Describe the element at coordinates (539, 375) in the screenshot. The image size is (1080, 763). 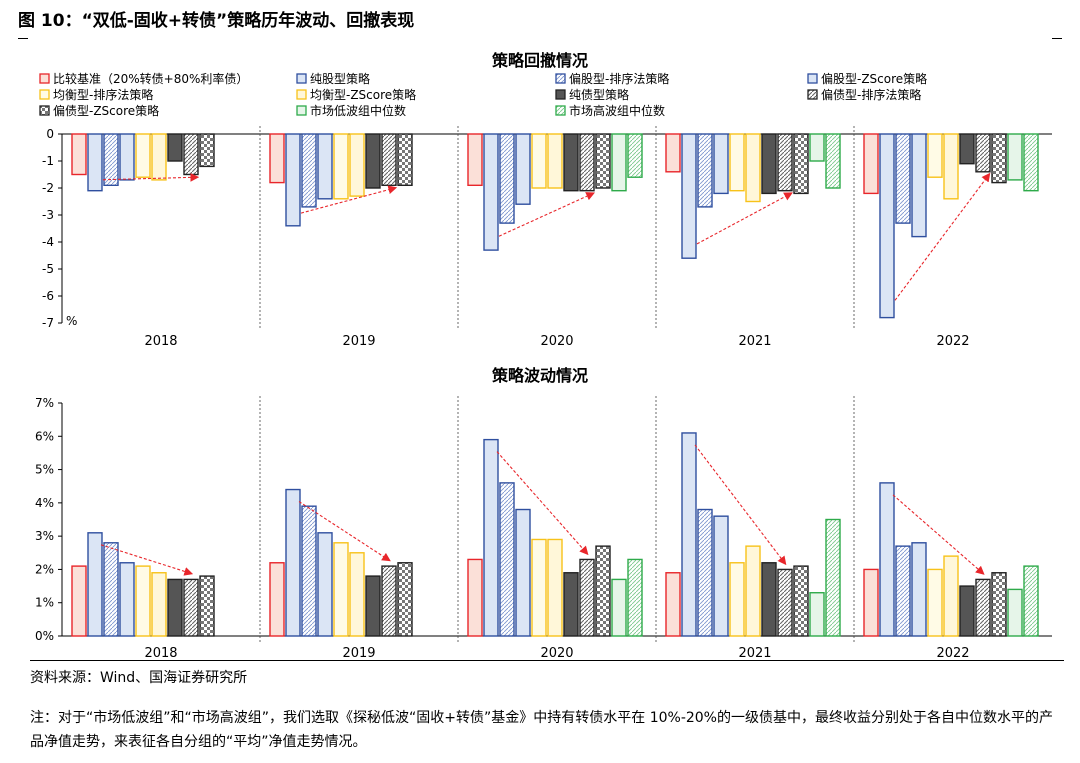
I see `volatility-chart-title: 策略波动情况` at that location.